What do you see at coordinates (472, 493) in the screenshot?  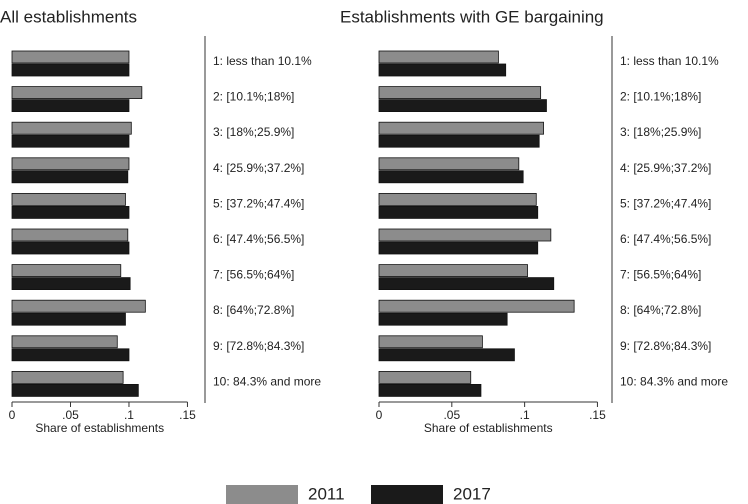 I see `legend-label: 2017` at bounding box center [472, 493].